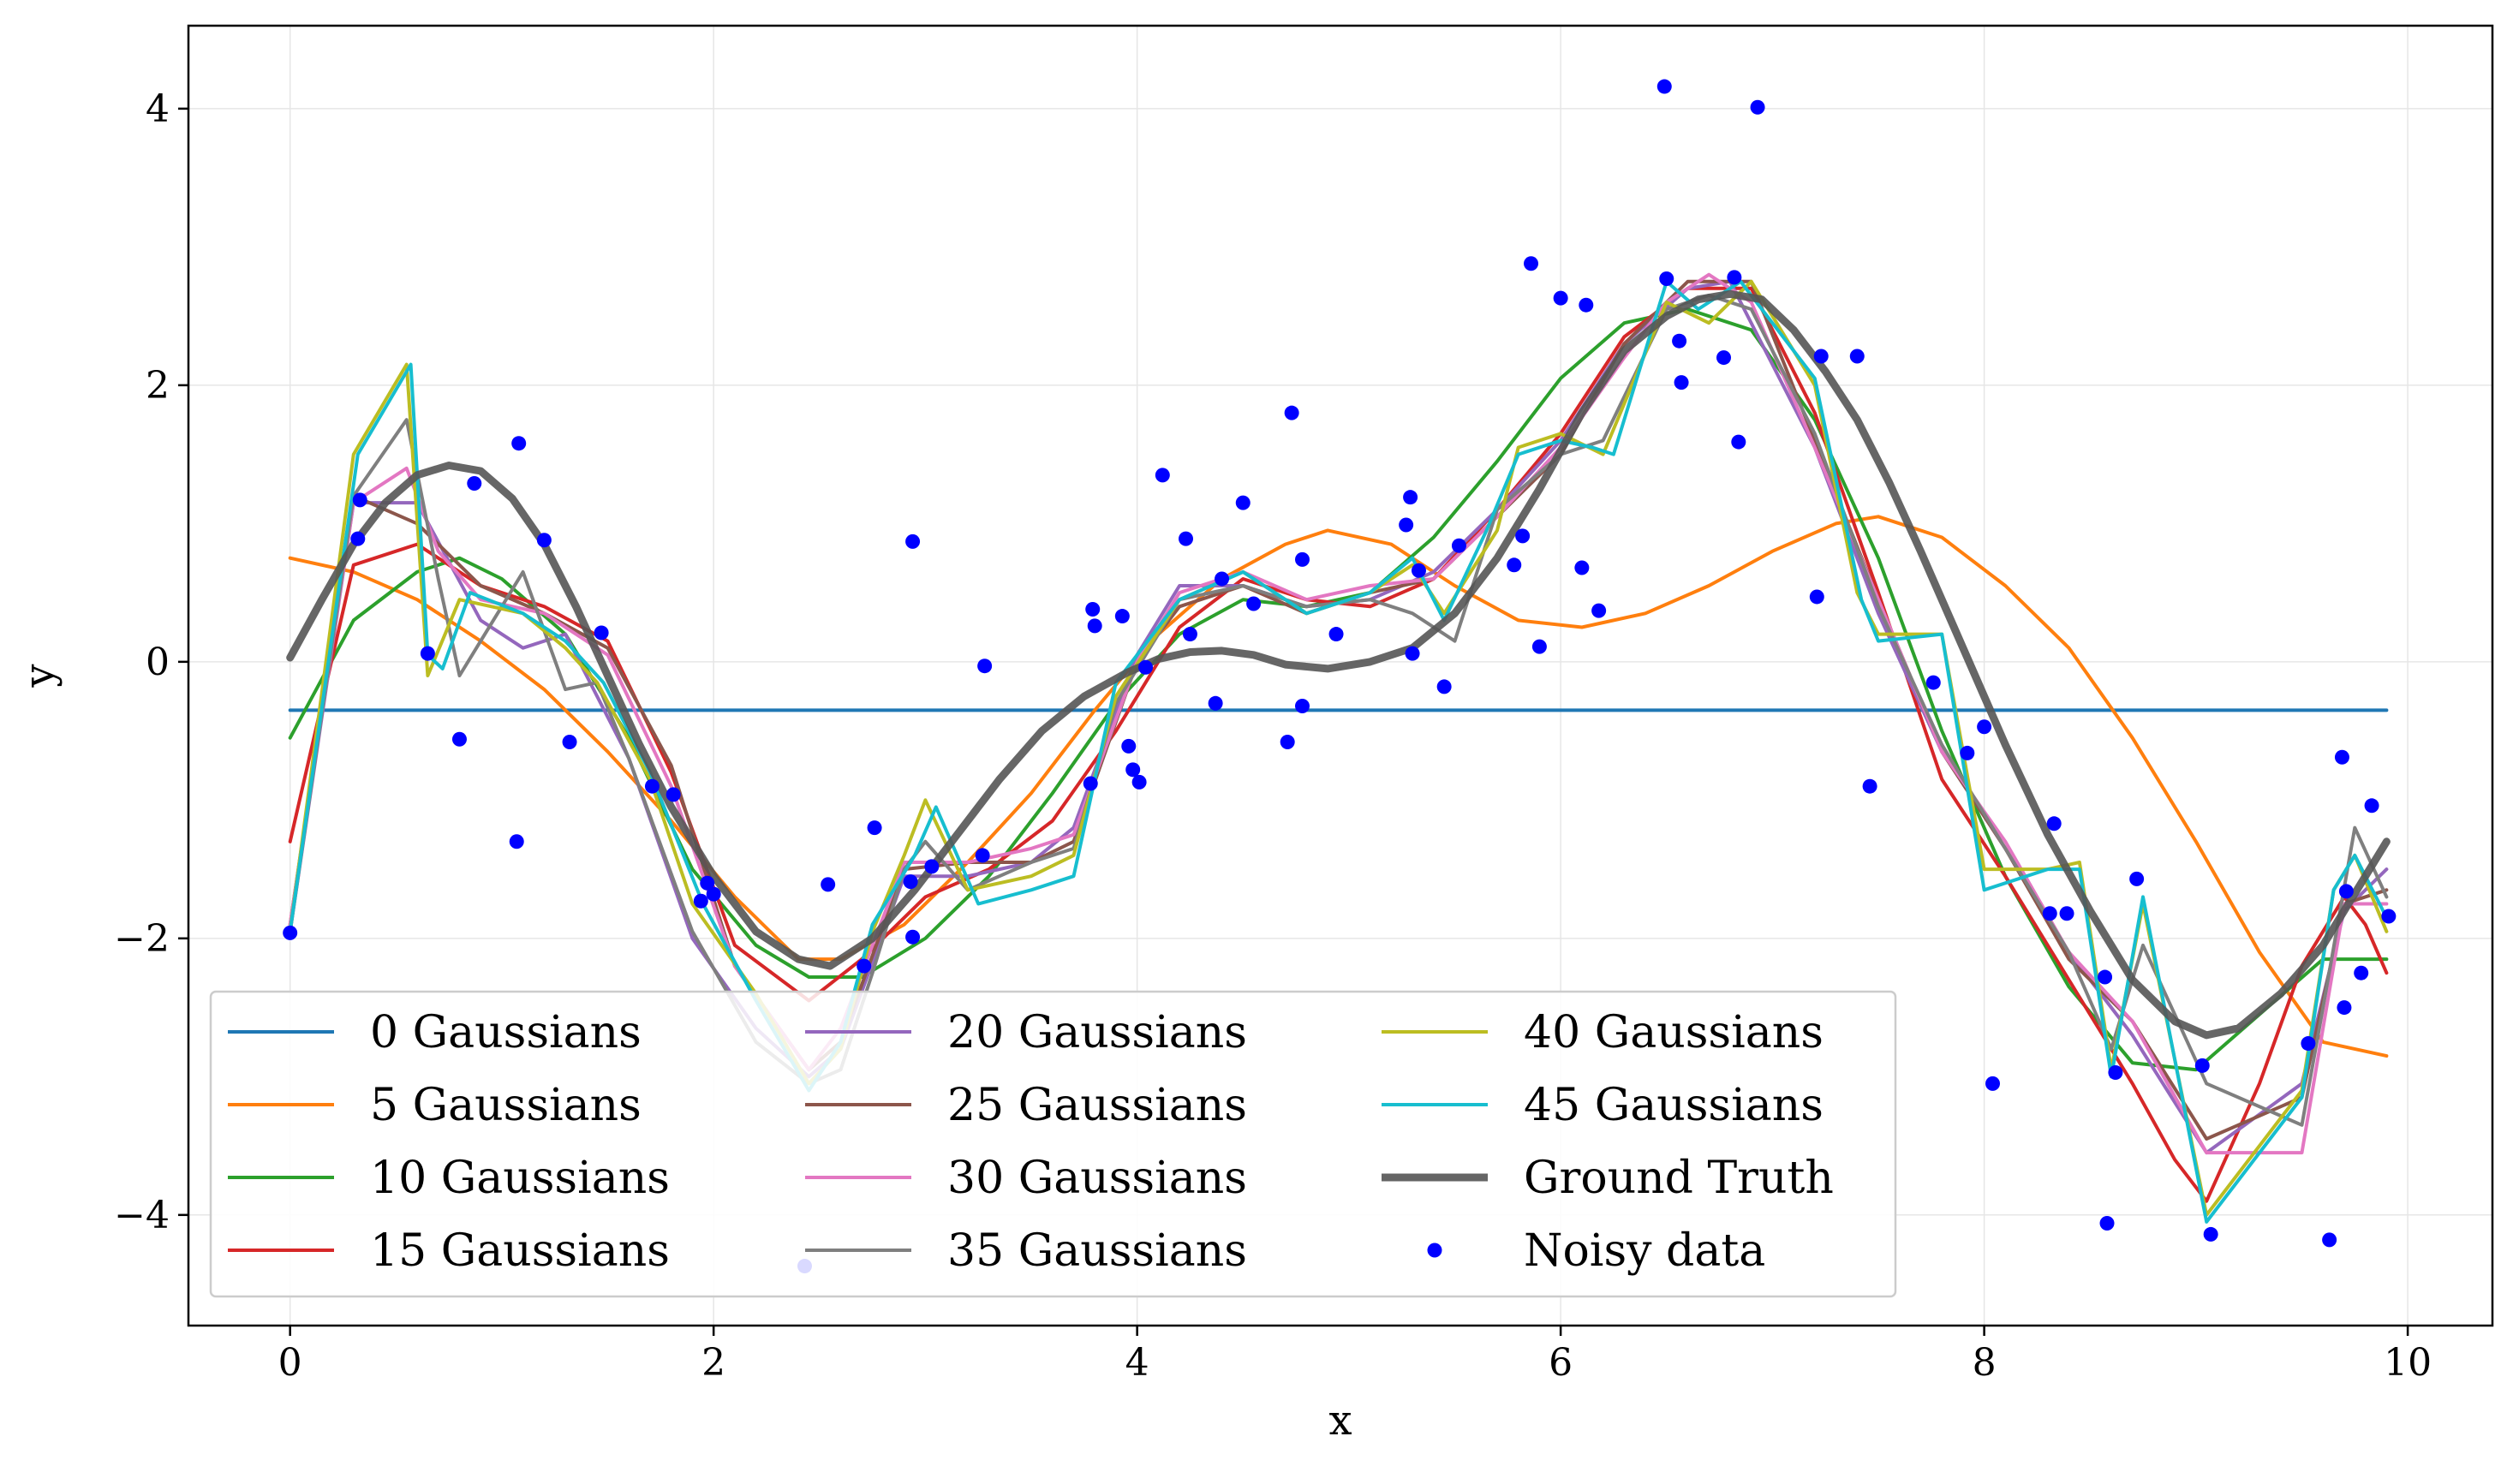  Describe the element at coordinates (142, 1216) in the screenshot. I see `y-tick-label: −4` at that location.